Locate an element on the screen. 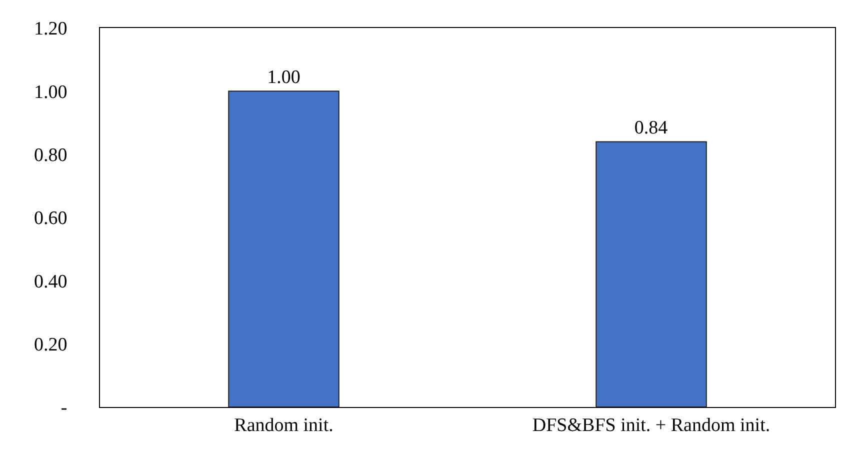 This screenshot has width=848, height=462. y-tick-label: 1.00 is located at coordinates (51, 92).